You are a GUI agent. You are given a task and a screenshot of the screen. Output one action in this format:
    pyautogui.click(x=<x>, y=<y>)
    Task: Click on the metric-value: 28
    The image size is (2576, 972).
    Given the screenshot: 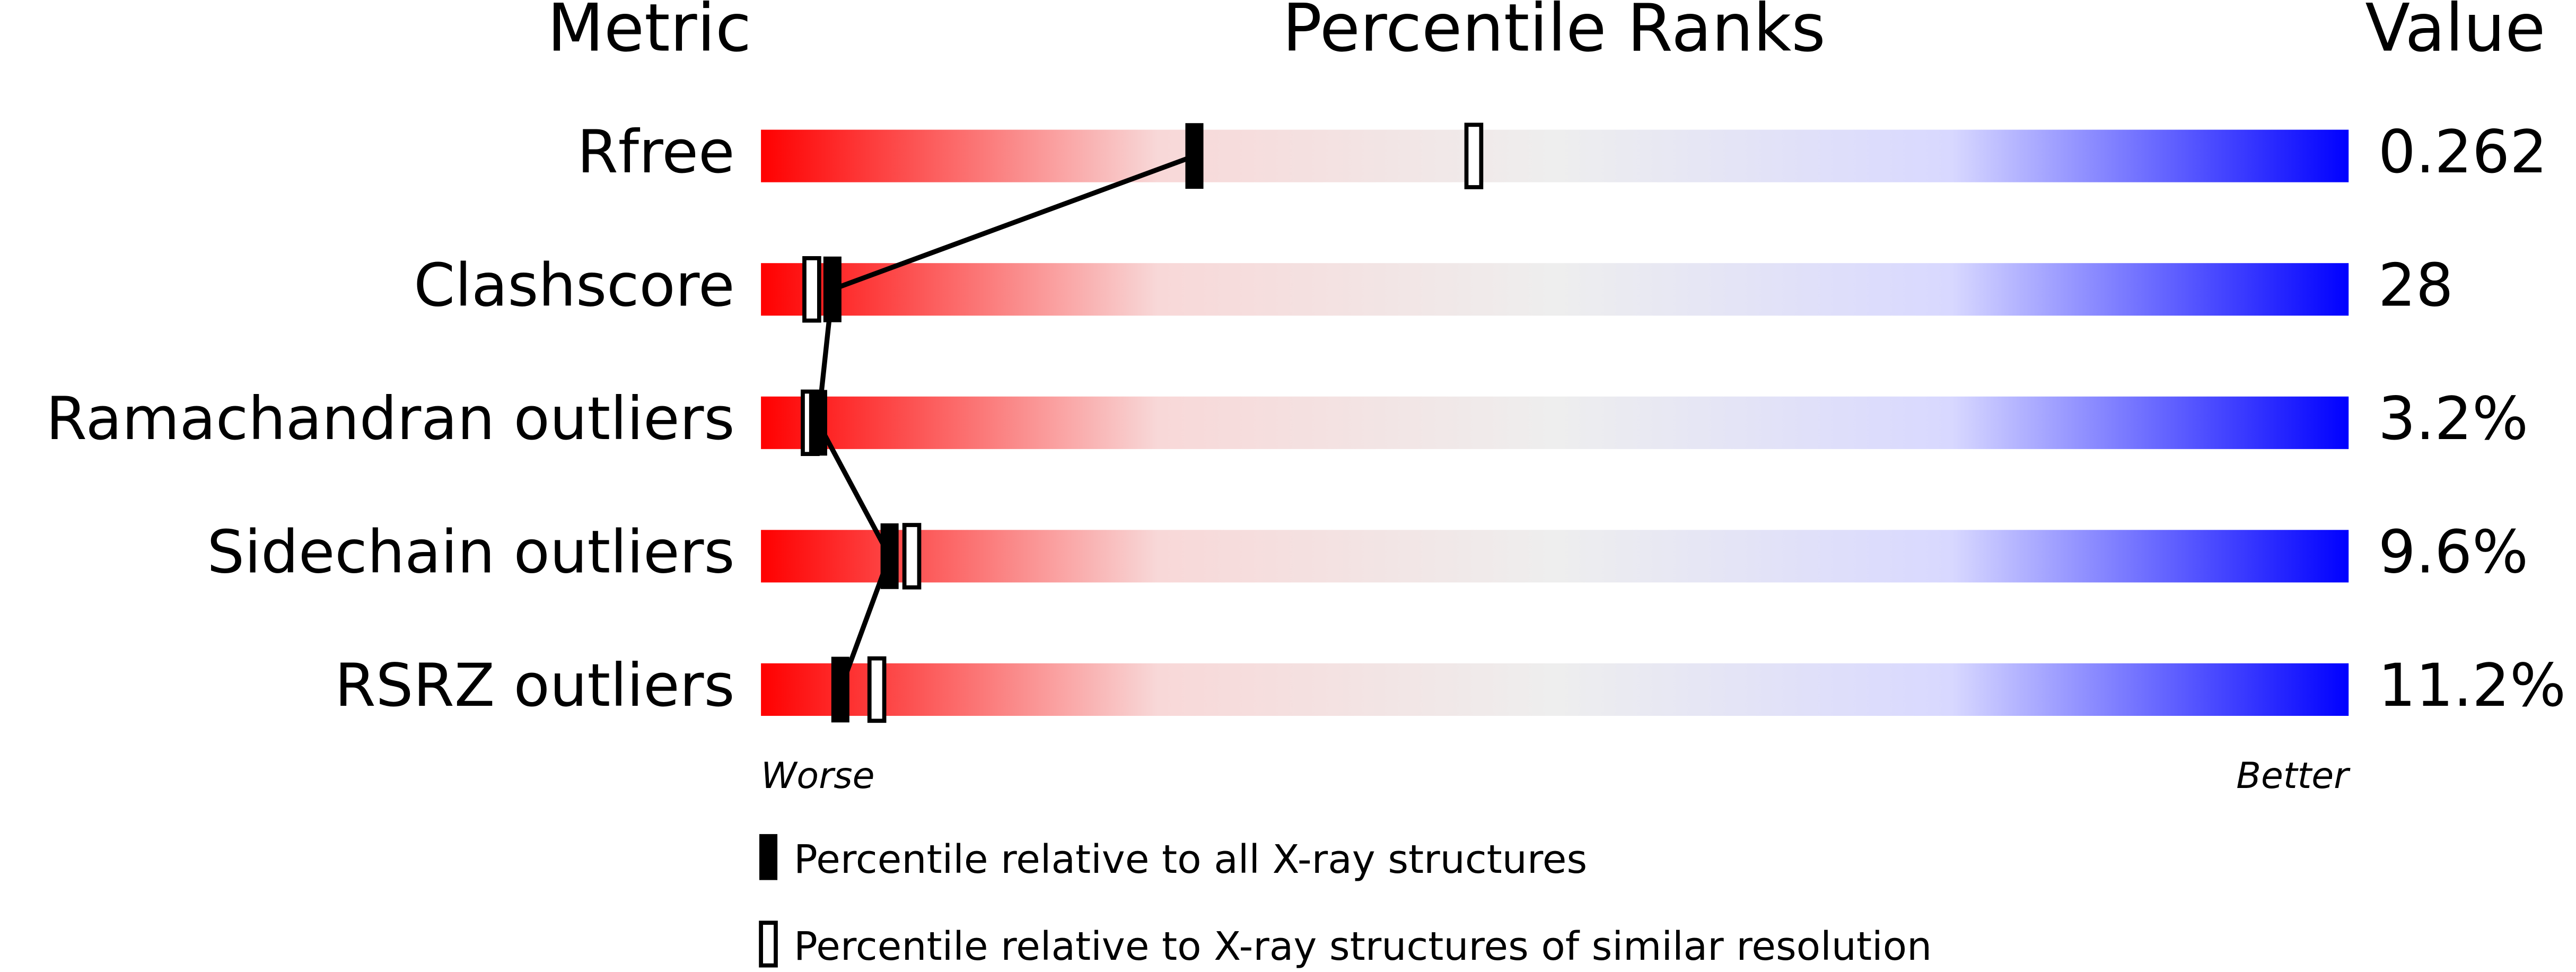 What is the action you would take?
    pyautogui.click(x=2416, y=285)
    